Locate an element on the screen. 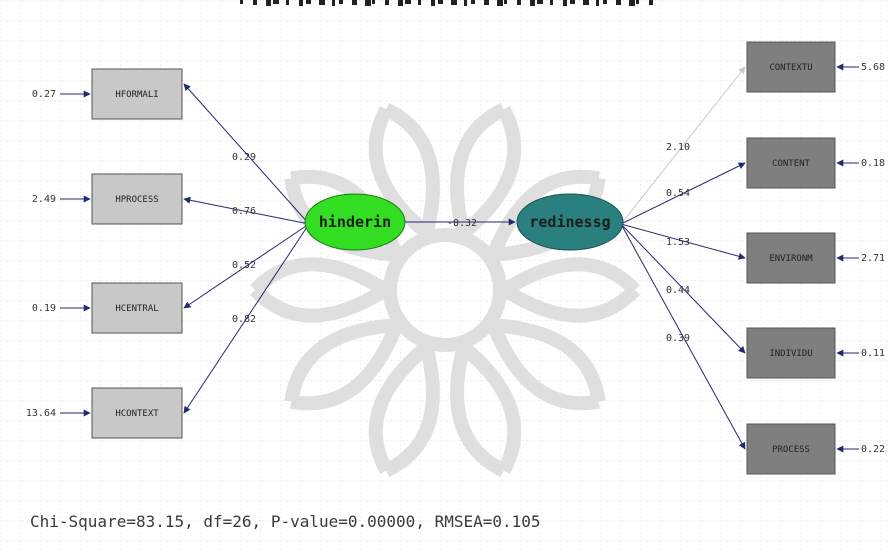  structural-coefficient: -0.32 is located at coordinates (462, 223).